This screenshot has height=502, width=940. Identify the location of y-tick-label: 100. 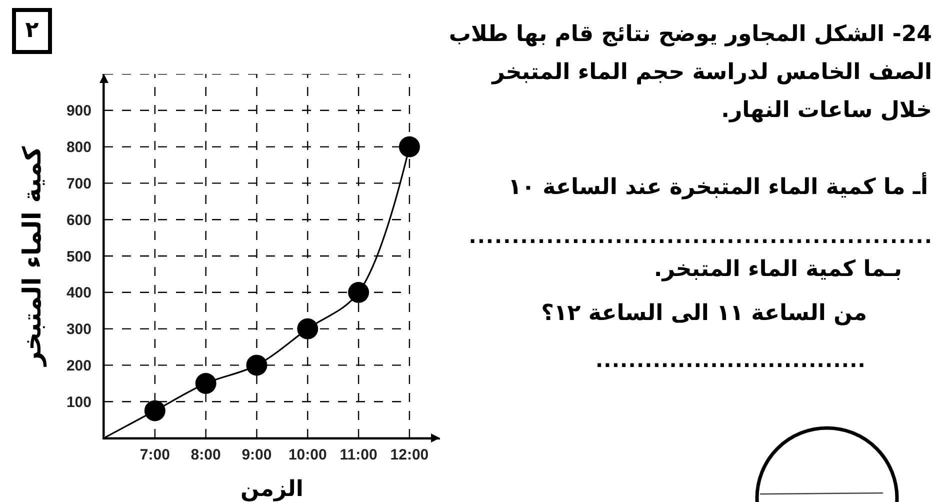
(79, 402).